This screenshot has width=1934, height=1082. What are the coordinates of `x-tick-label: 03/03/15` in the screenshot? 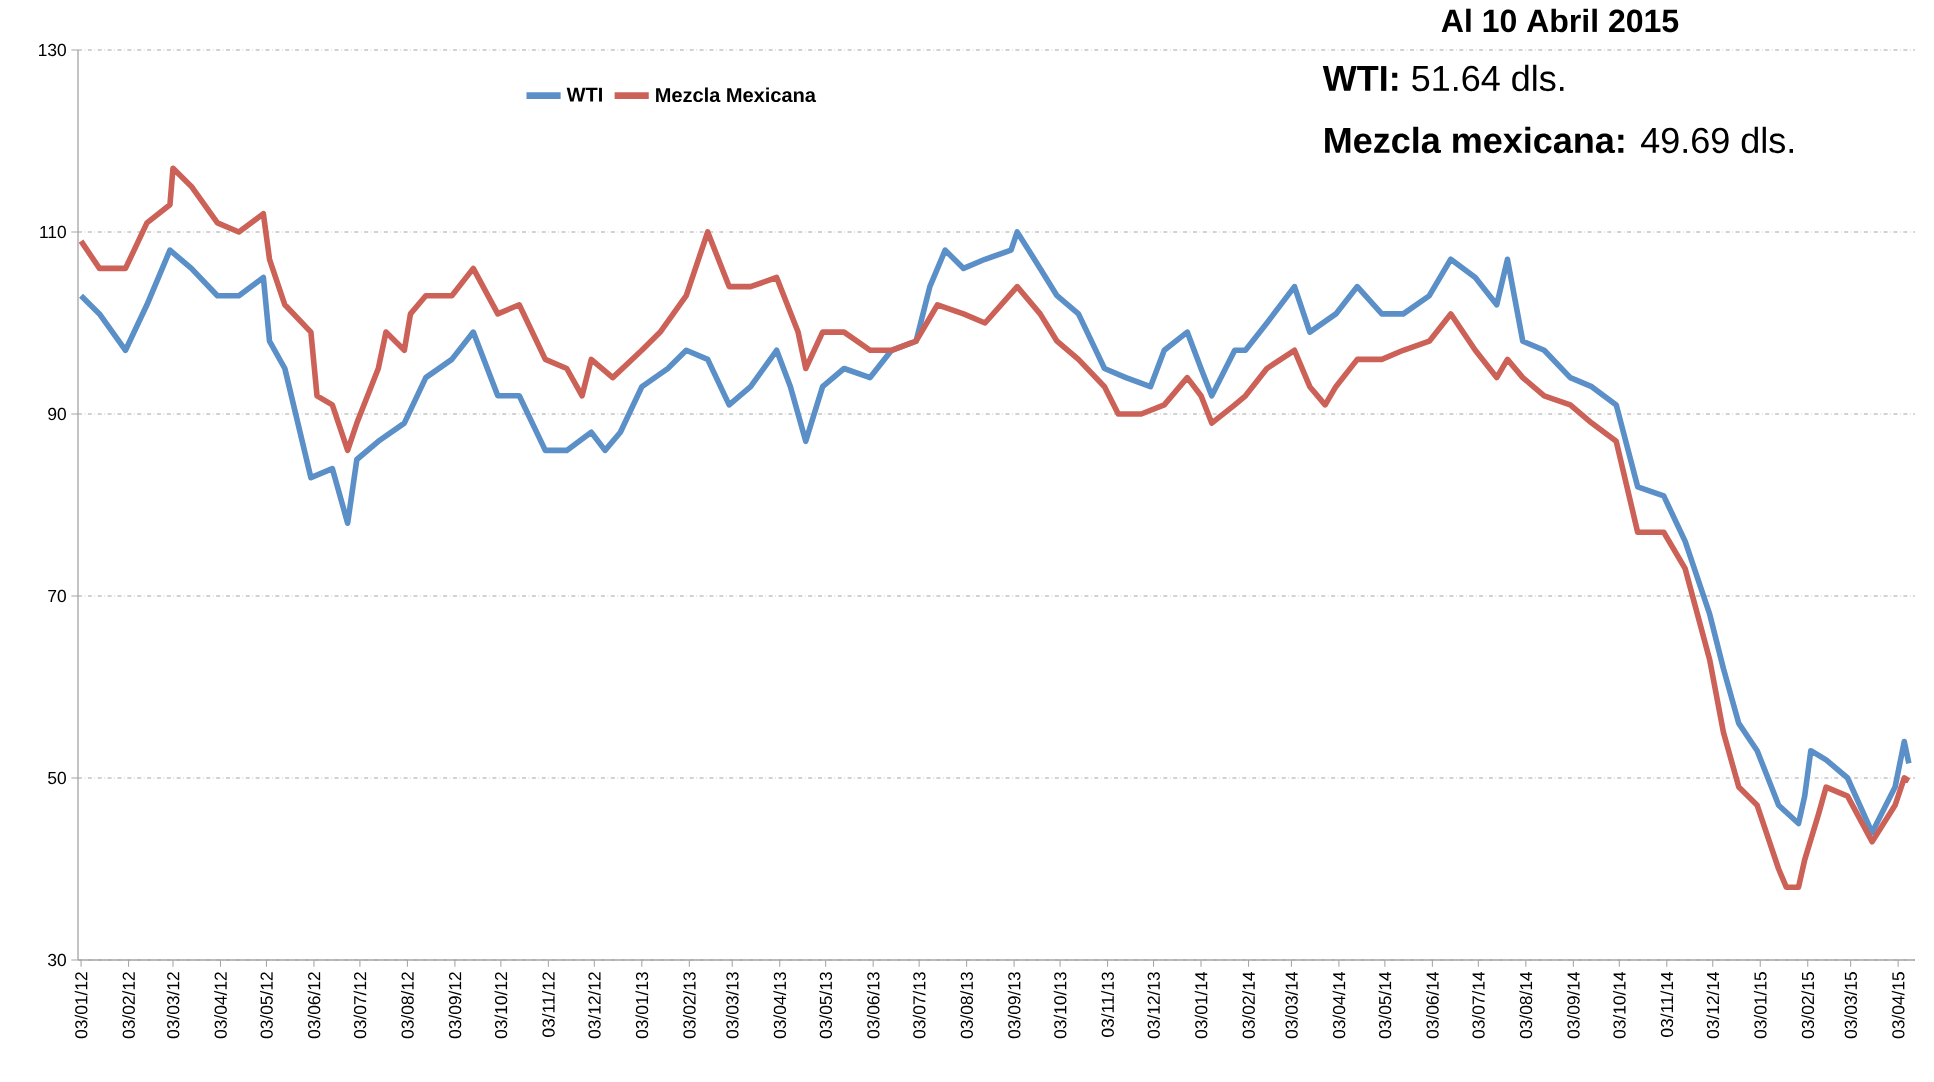 It's located at (1850, 1005).